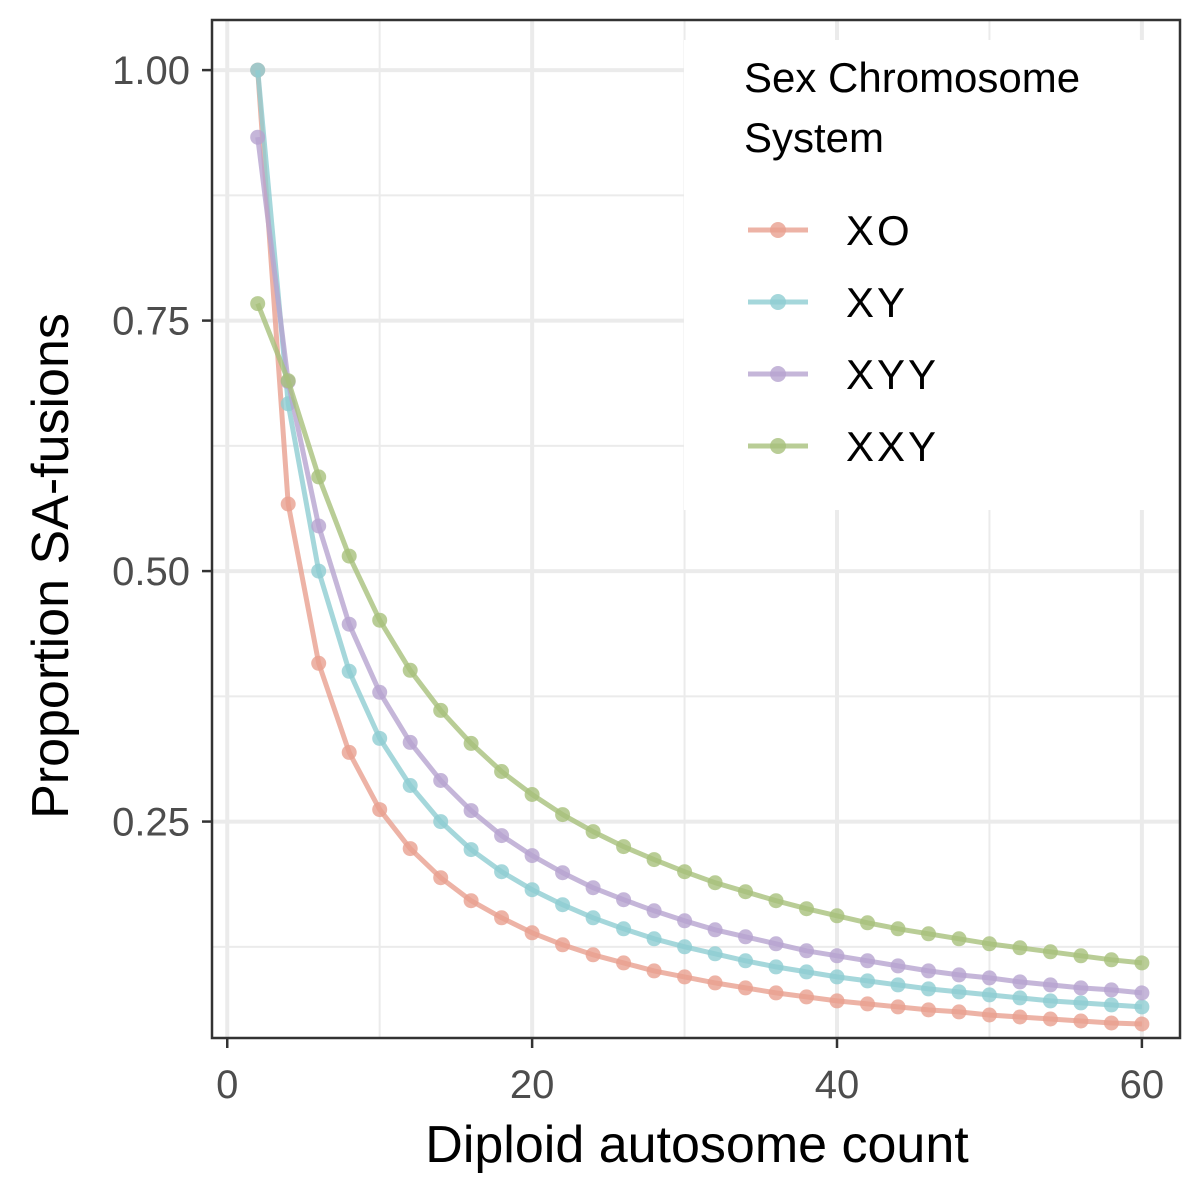 Image resolution: width=1200 pixels, height=1200 pixels. Describe the element at coordinates (690, 1072) in the screenshot. I see `x-axis: 0 20 40 60` at that location.